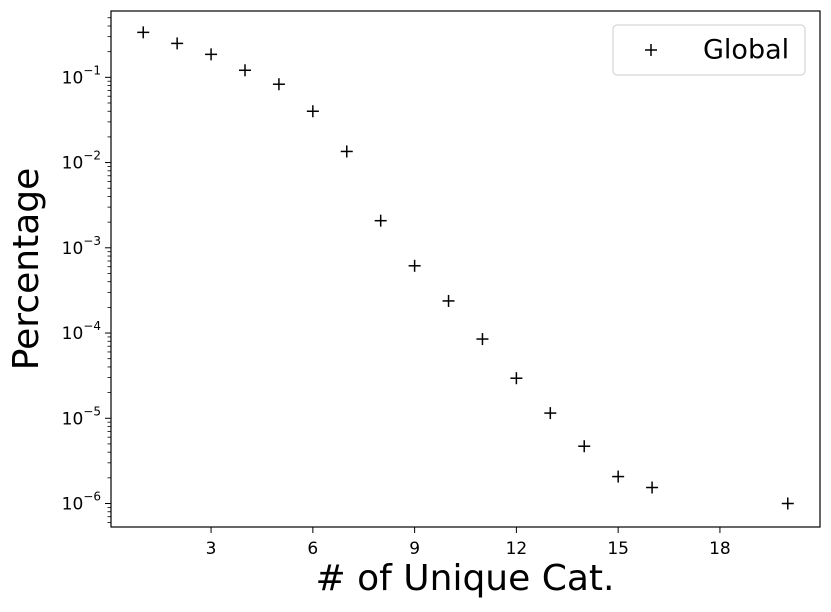  I want to click on x-axis-label: # of Unique Cat., so click(465, 578).